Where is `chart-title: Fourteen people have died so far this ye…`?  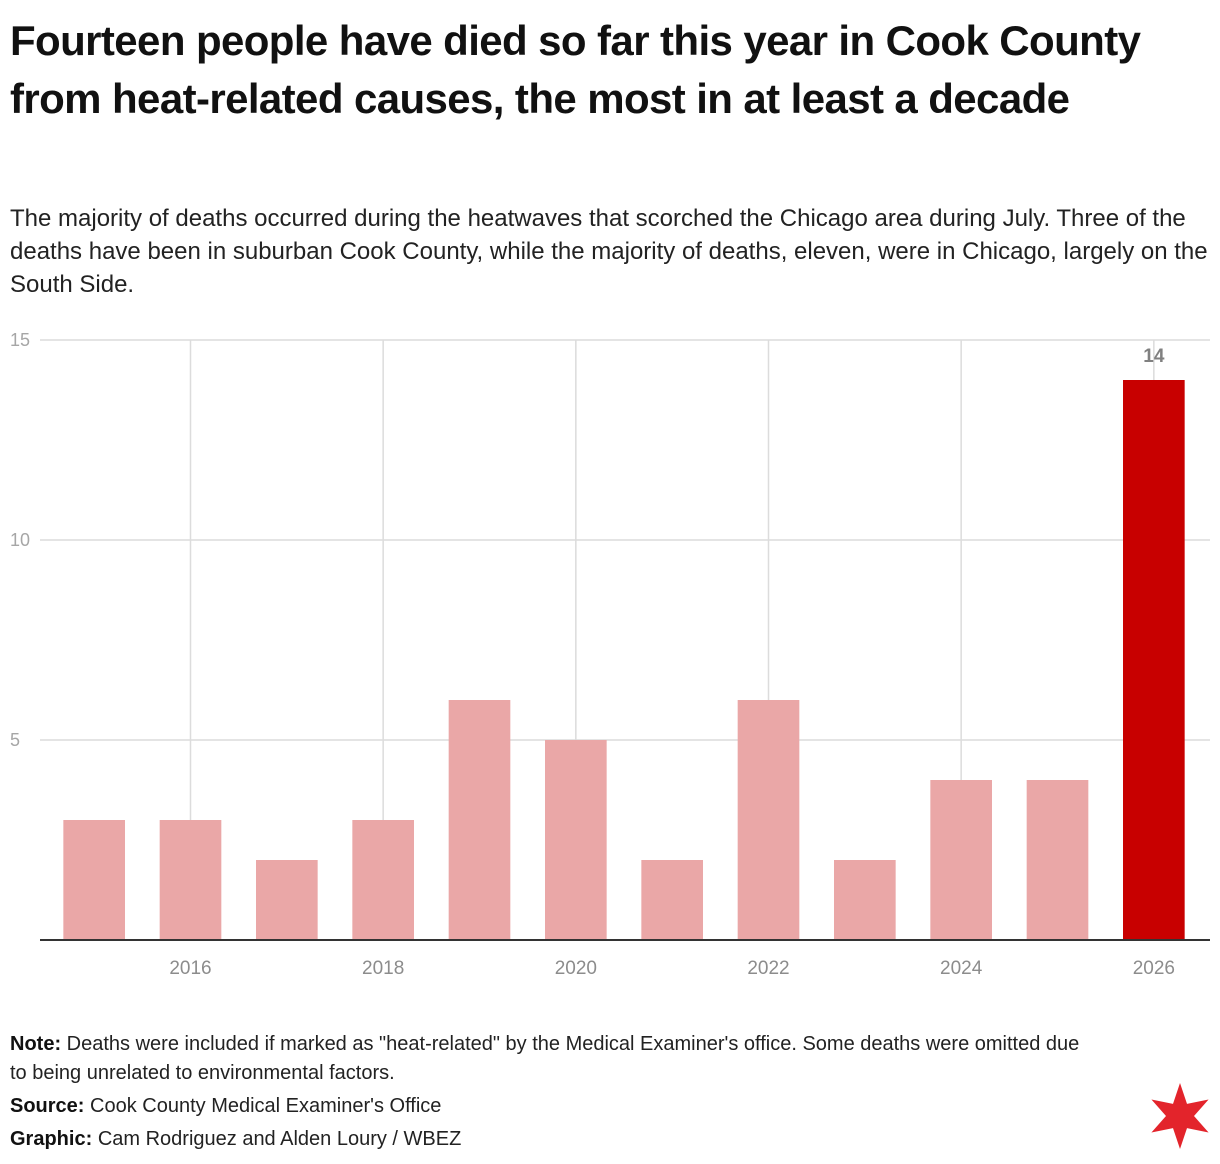
chart-title: Fourteen people have died so far this ye… is located at coordinates (575, 69).